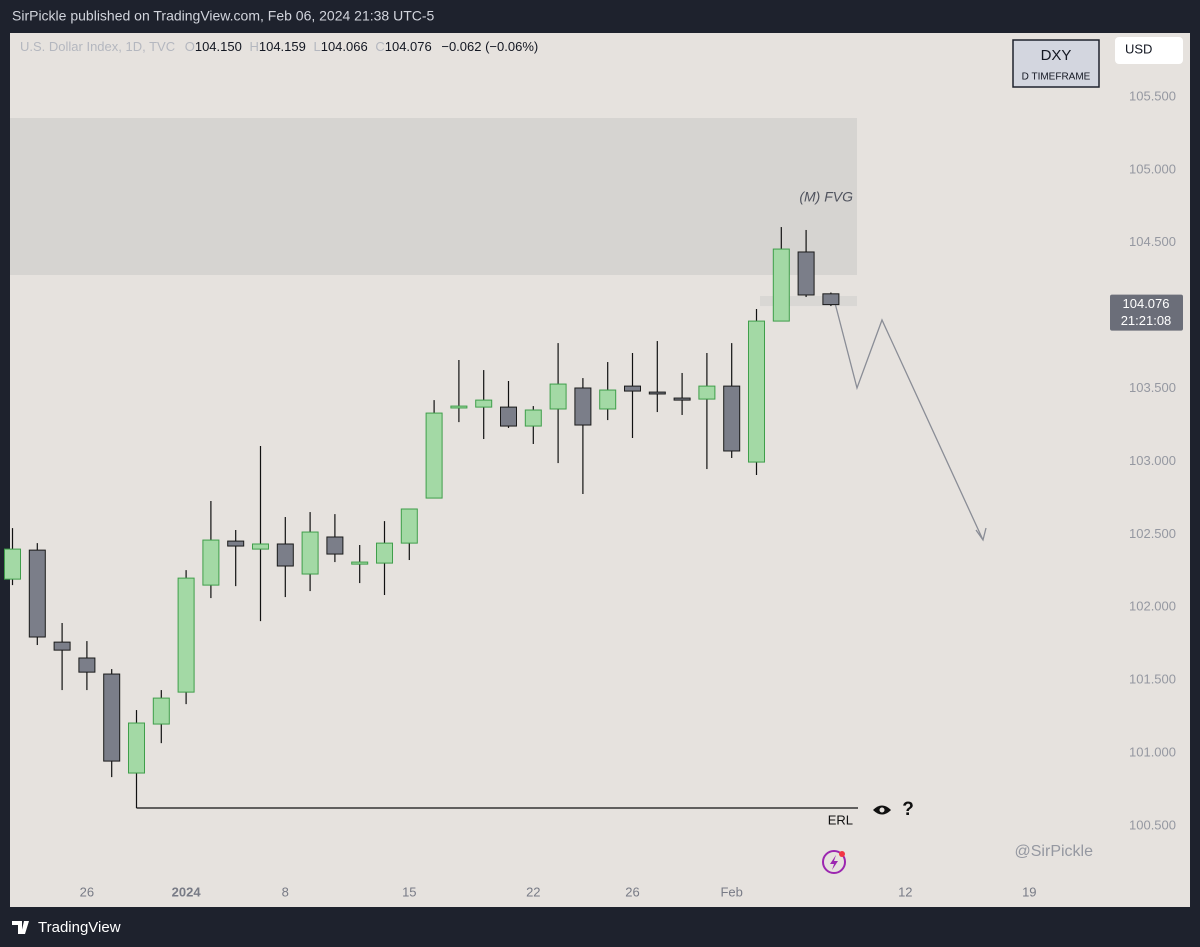 Image resolution: width=1200 pixels, height=947 pixels. Describe the element at coordinates (826, 197) in the screenshot. I see `zone-label: (M) FVG` at that location.